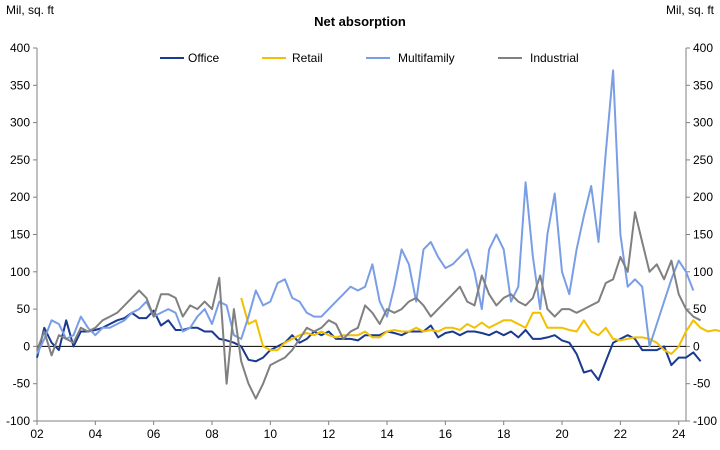 This screenshot has width=720, height=450. I want to click on y-tick-label-left: 400, so click(20, 48).